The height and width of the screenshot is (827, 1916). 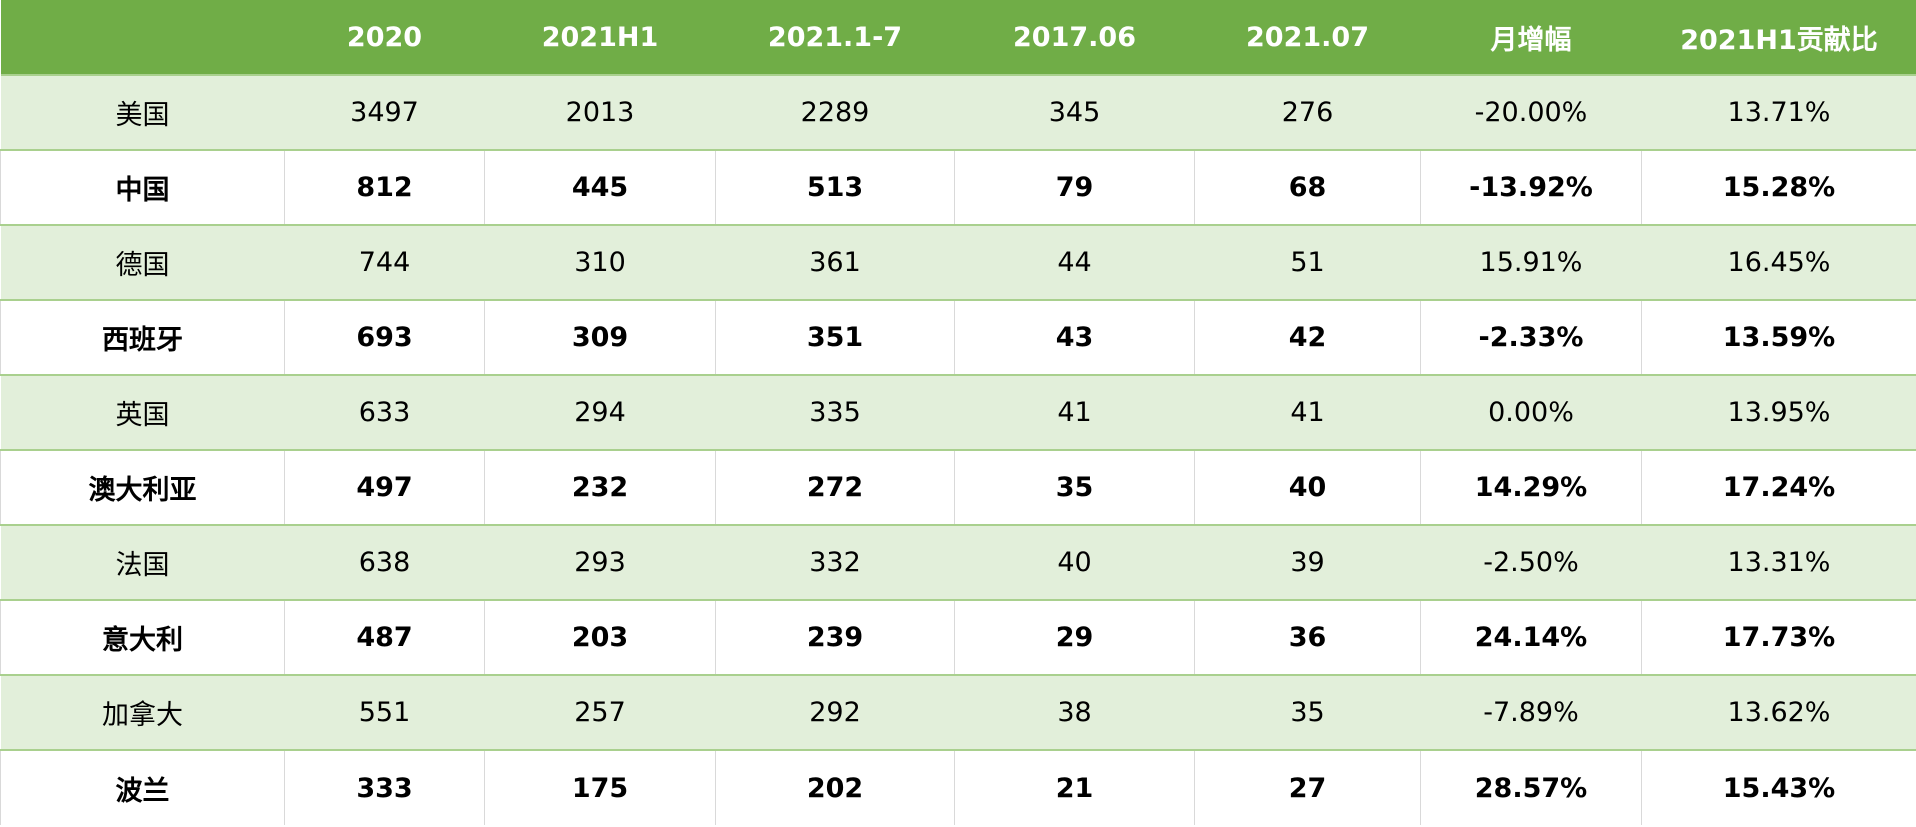 I want to click on value-cell: 257, so click(x=600, y=712).